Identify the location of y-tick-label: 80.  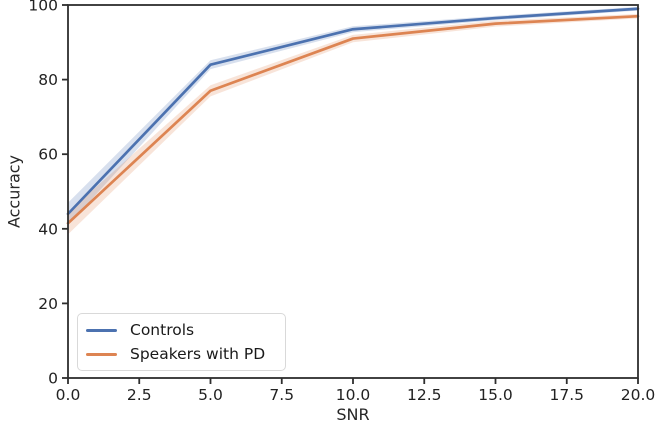
(48, 80).